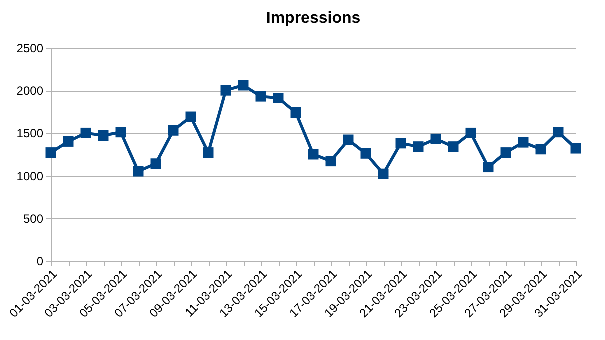  What do you see at coordinates (313, 18) in the screenshot?
I see `chart-title: Impressions` at bounding box center [313, 18].